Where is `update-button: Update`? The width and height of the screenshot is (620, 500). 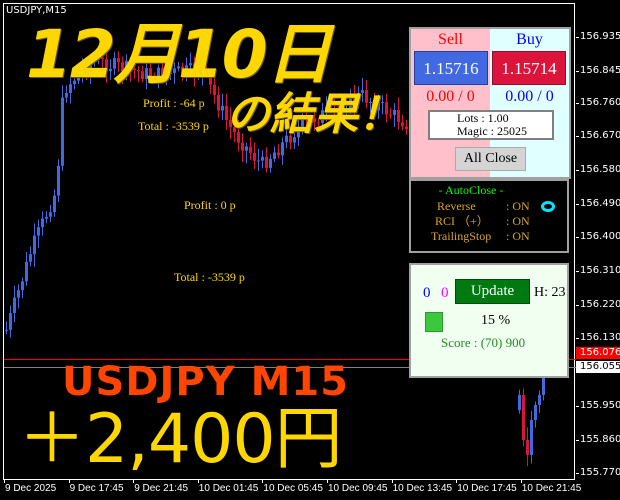
update-button: Update is located at coordinates (492, 291).